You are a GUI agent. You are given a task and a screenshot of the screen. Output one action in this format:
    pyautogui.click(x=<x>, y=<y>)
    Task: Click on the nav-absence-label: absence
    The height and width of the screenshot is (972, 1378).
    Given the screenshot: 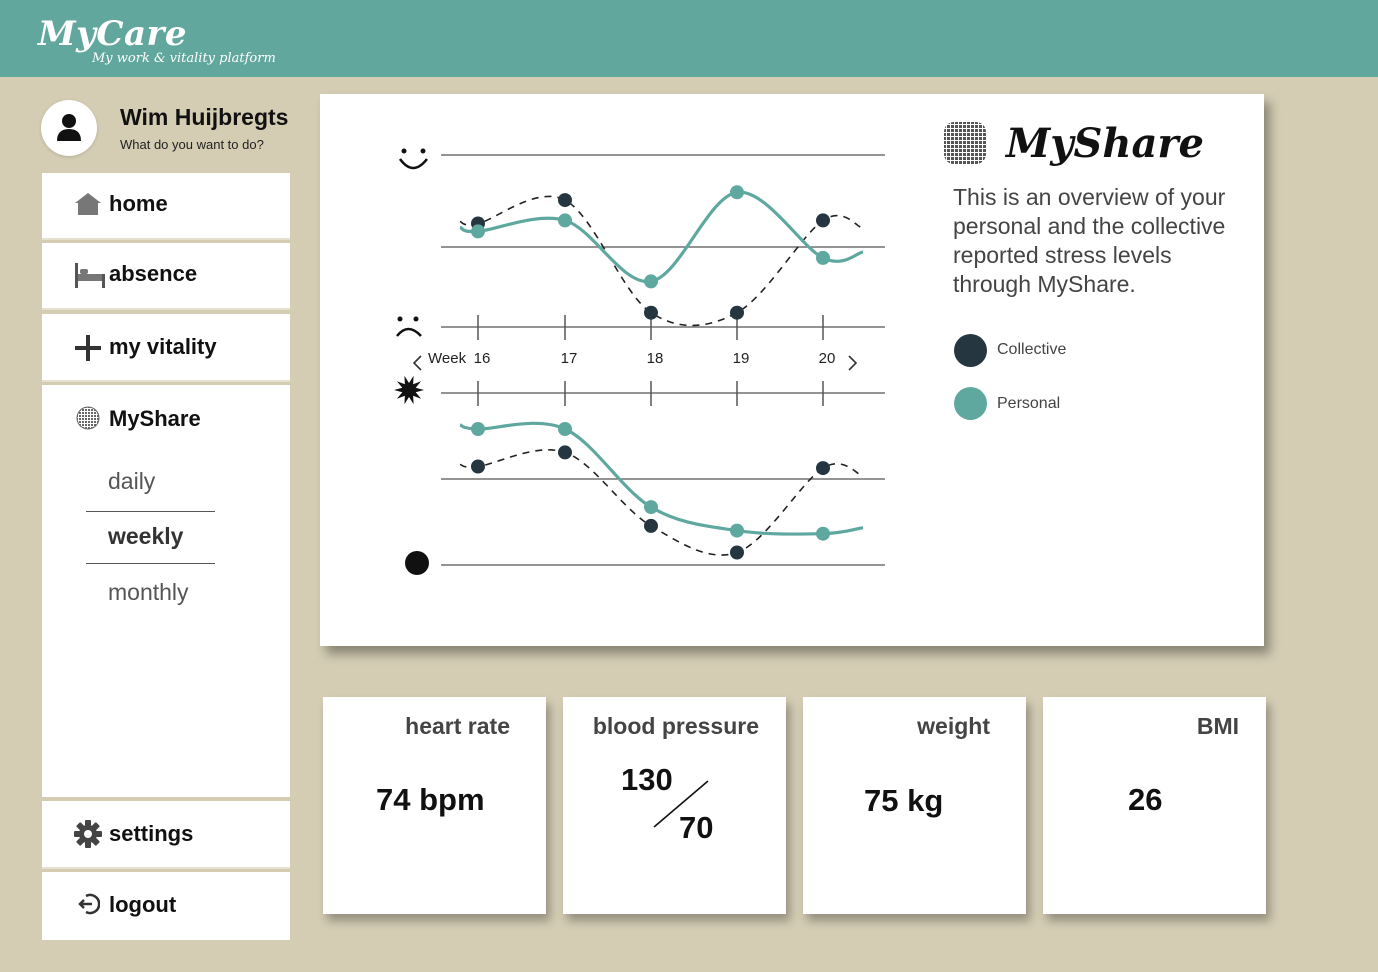 What is the action you would take?
    pyautogui.click(x=153, y=273)
    